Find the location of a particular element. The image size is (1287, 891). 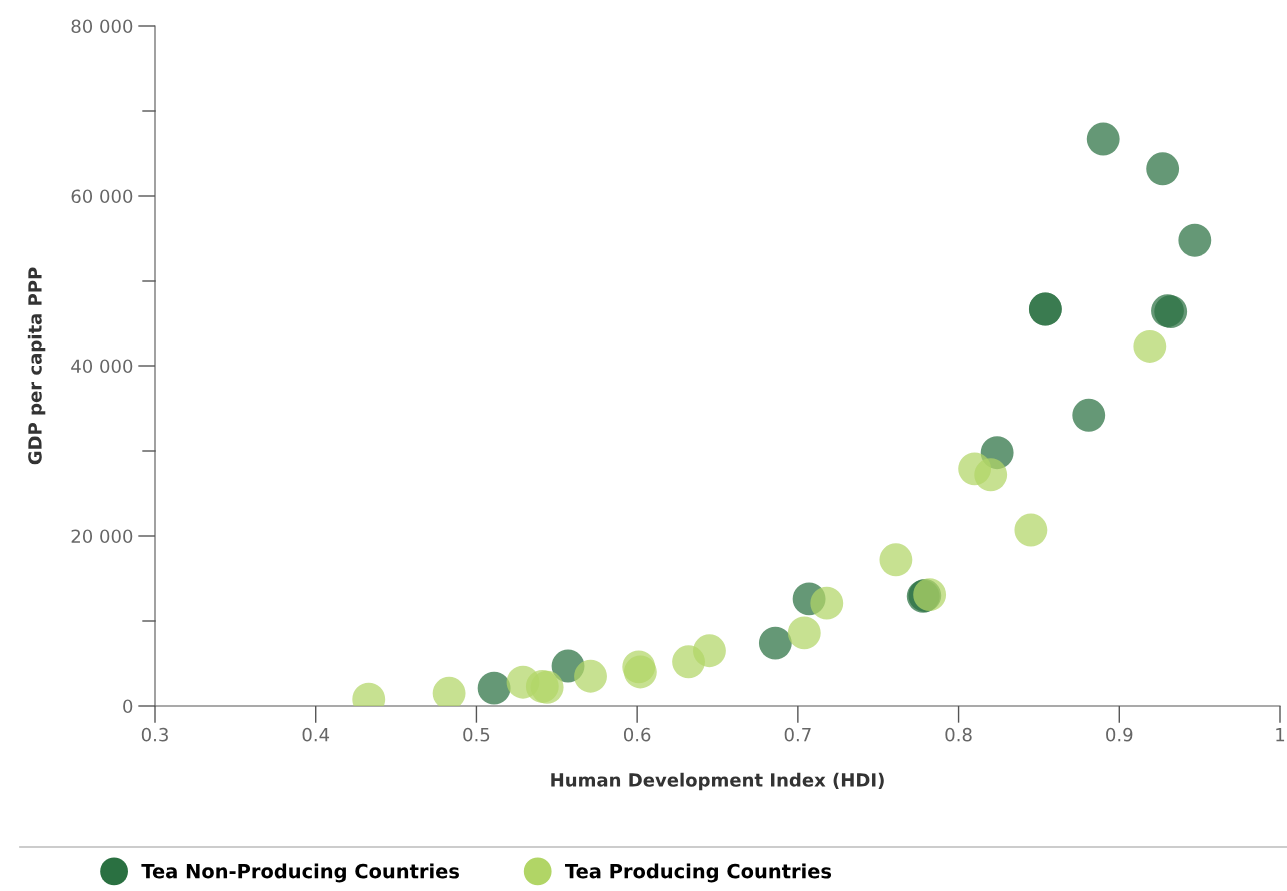

x-axis-title: Human Development Index (HDI) is located at coordinates (717, 781).